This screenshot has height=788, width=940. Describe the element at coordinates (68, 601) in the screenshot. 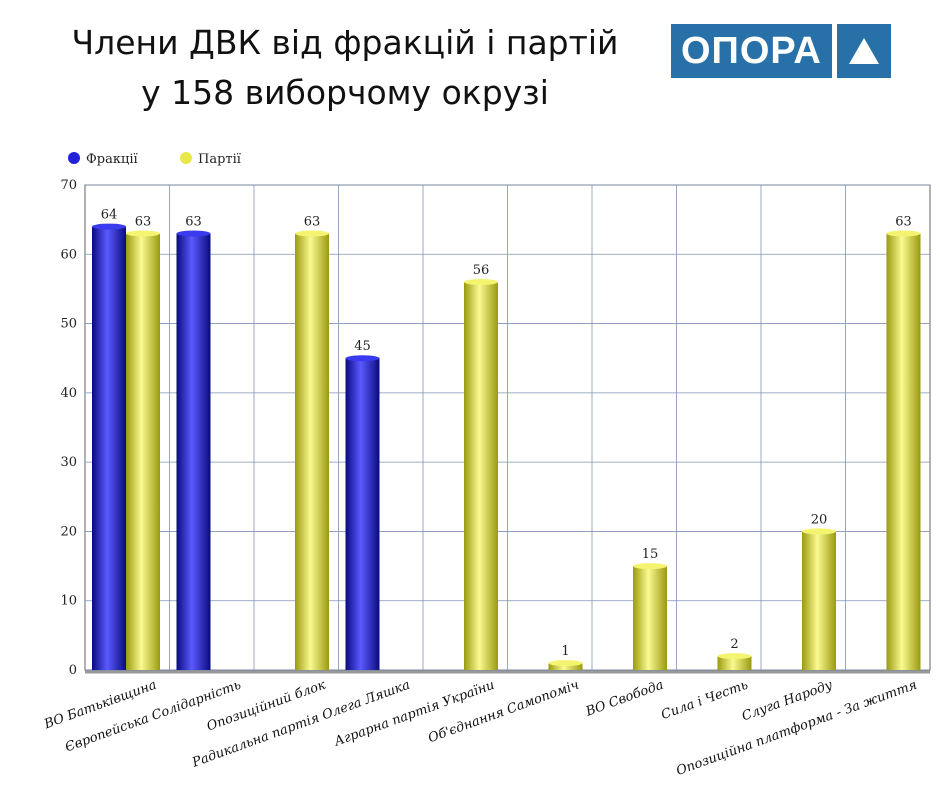

I see `y-tick-label: 10` at that location.